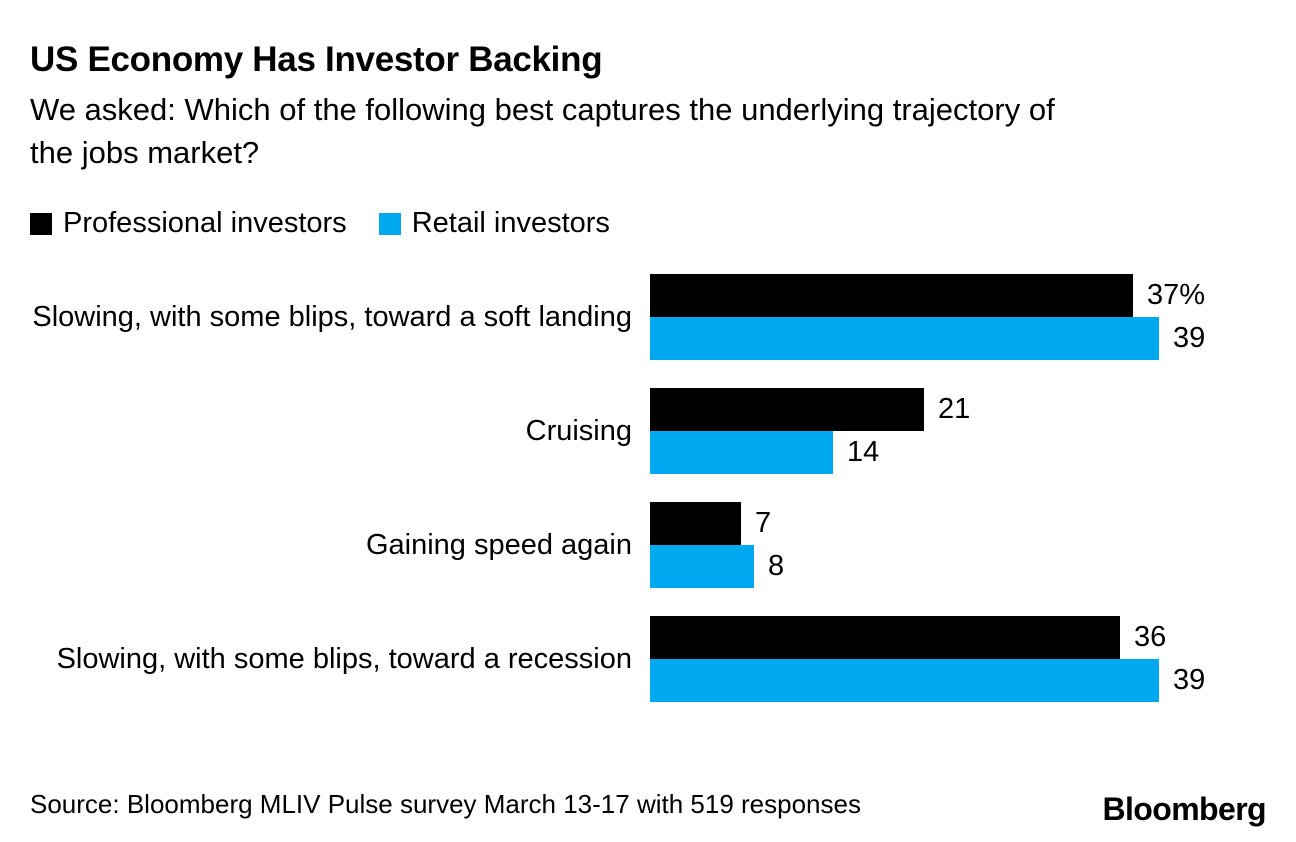 The height and width of the screenshot is (842, 1296). Describe the element at coordinates (648, 431) in the screenshot. I see `chart-row: Cruising 21 14` at that location.